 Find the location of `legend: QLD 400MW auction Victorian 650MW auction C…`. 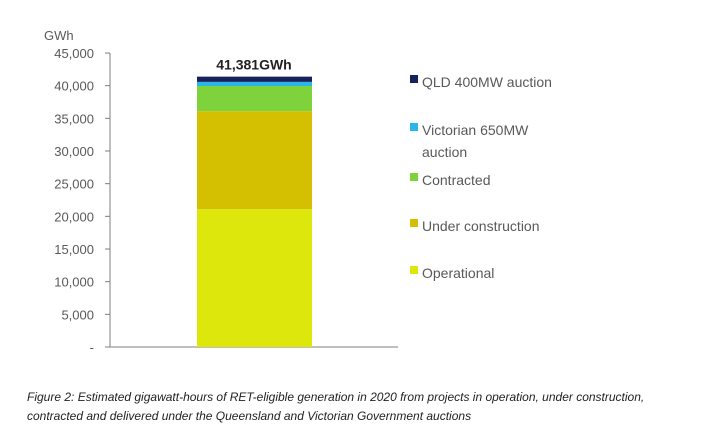

legend: QLD 400MW auction Victorian 650MW auction C… is located at coordinates (481, 177).